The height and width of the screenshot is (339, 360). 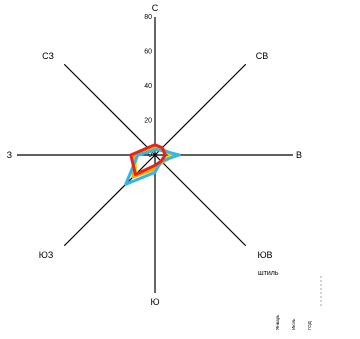 What do you see at coordinates (264, 255) in the screenshot?
I see `direction-label: ЮВ` at bounding box center [264, 255].